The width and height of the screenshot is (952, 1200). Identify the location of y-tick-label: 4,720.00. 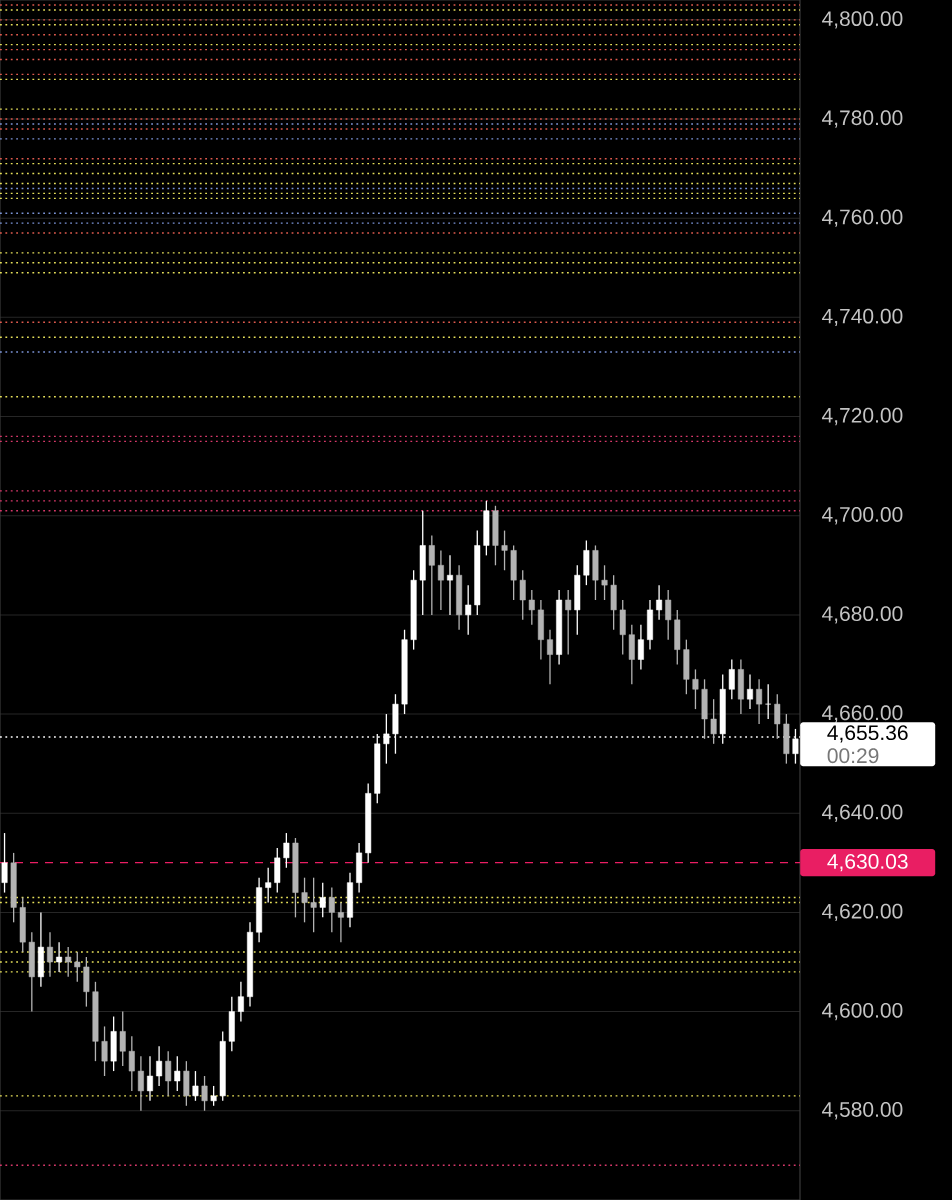
(862, 416).